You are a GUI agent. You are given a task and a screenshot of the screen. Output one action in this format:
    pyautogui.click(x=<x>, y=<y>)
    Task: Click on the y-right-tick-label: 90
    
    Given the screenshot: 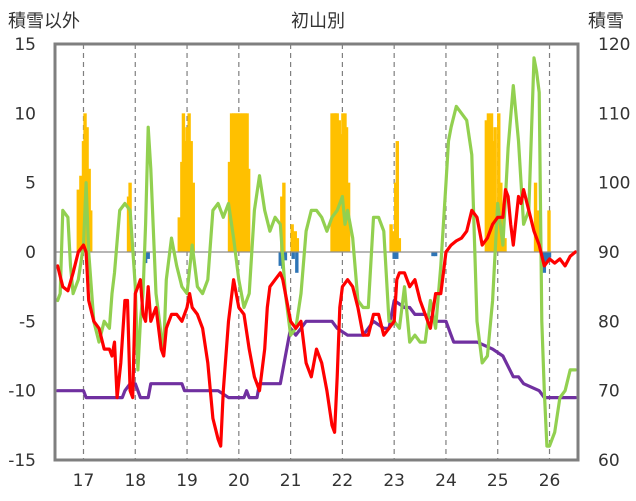 What is the action you would take?
    pyautogui.click(x=609, y=253)
    